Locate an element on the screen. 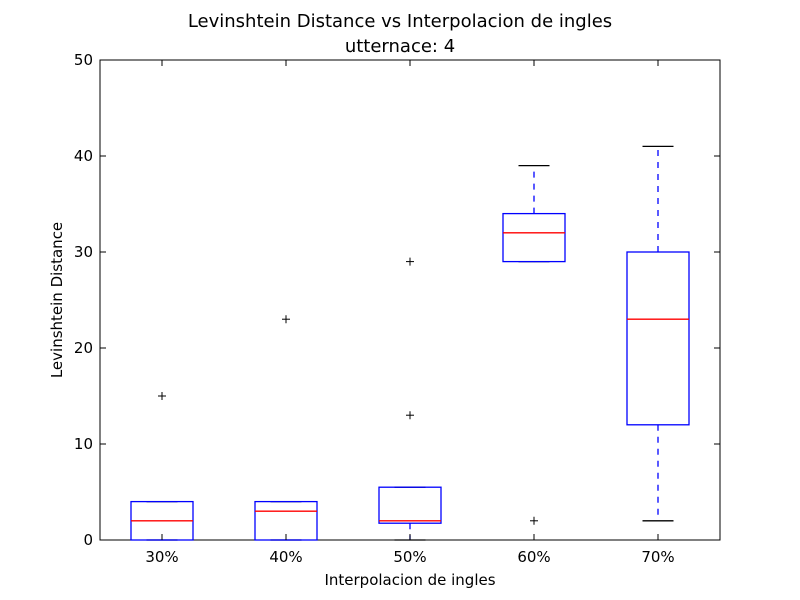 The width and height of the screenshot is (800, 600). x-tick-label: 70% is located at coordinates (657, 557).